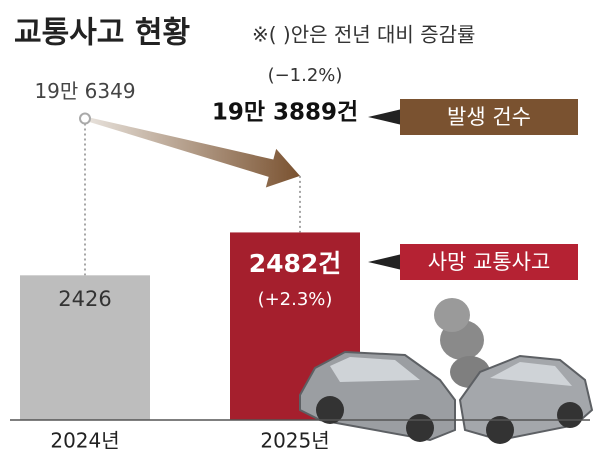  What do you see at coordinates (295, 299) in the screenshot?
I see `change-label: (+2.3%)` at bounding box center [295, 299].